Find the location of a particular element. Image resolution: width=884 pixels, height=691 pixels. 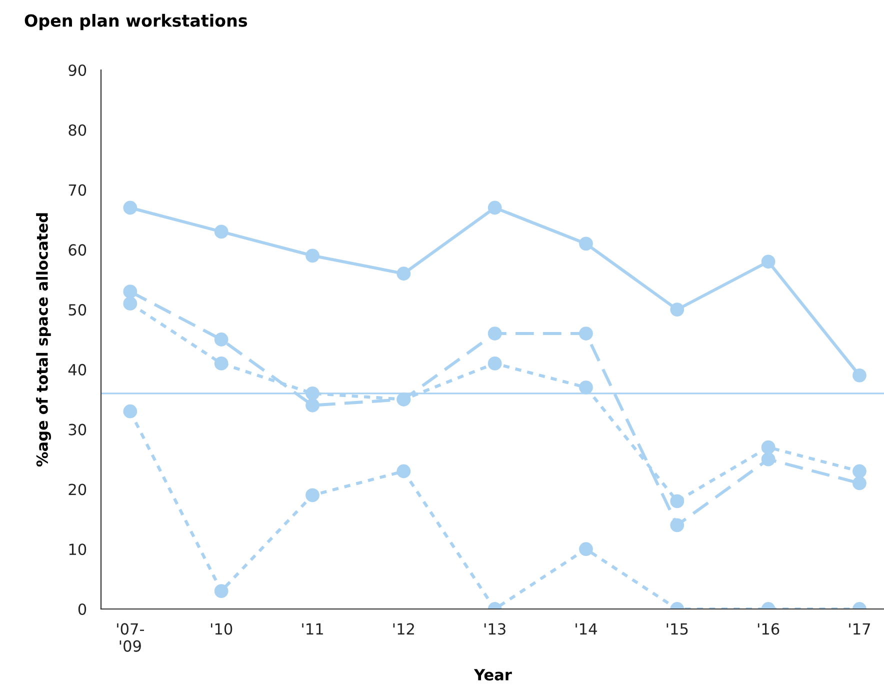

y-tick-label: 10 is located at coordinates (77, 550).